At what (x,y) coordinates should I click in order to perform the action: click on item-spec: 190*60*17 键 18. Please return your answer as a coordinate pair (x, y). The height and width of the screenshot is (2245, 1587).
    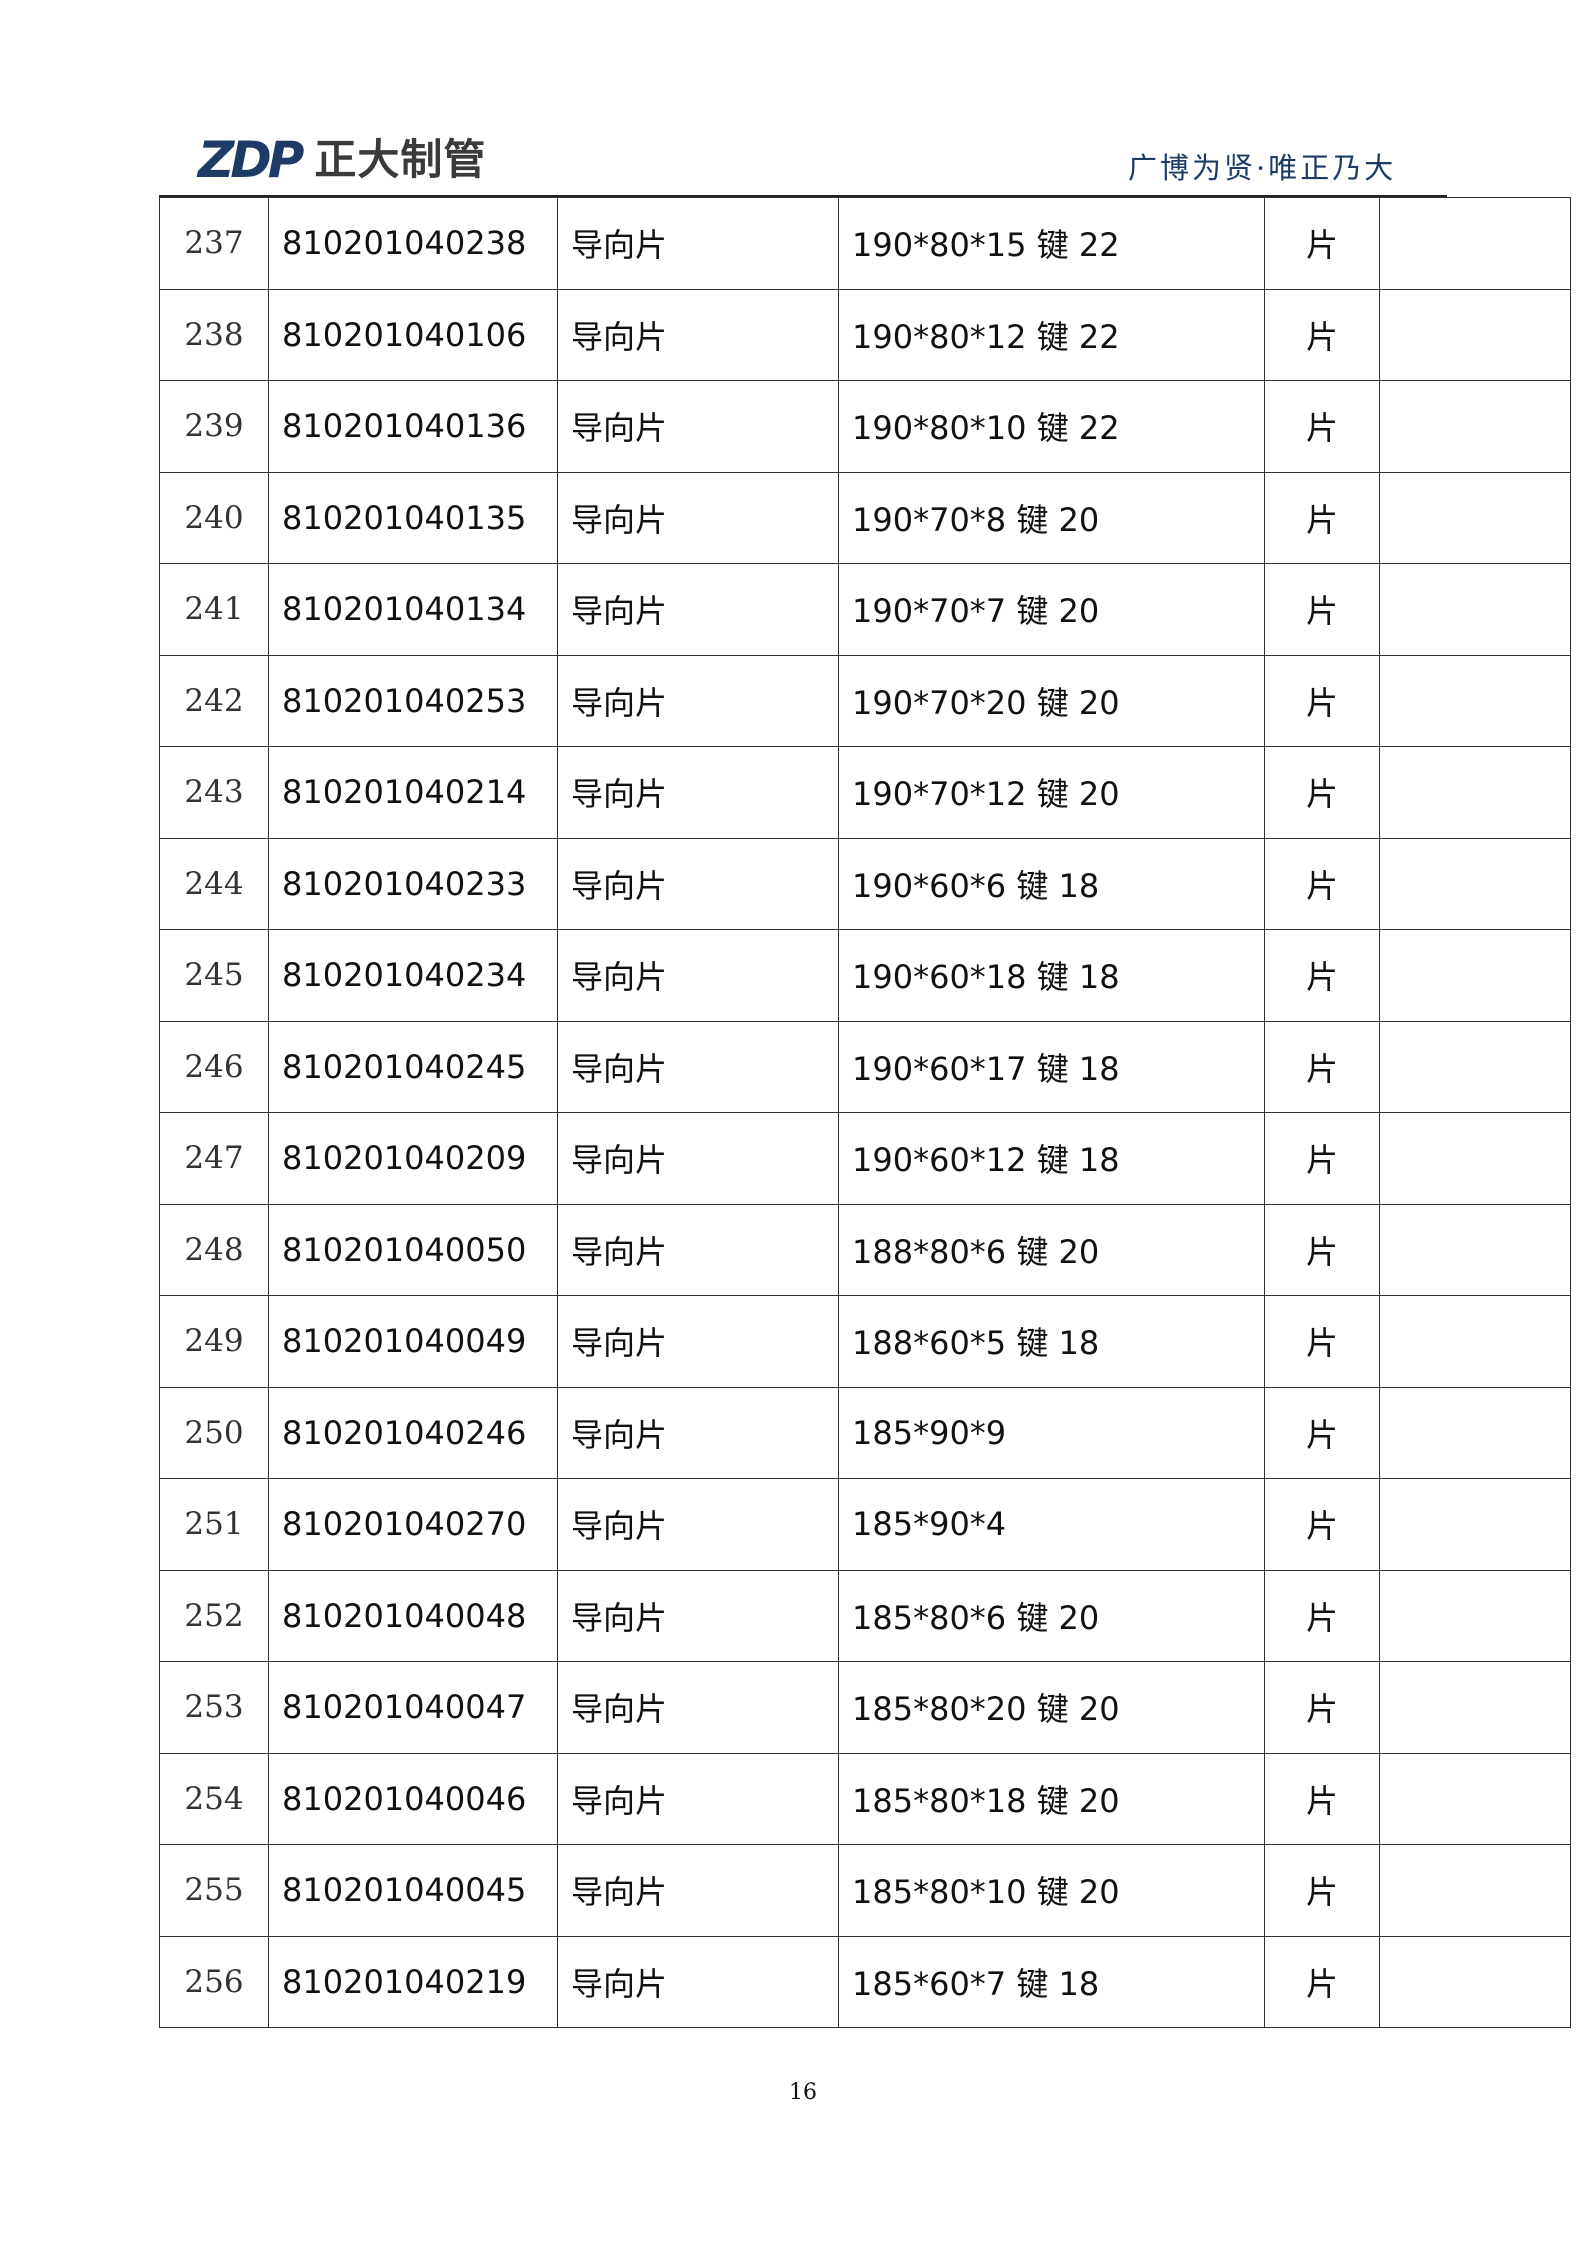
    Looking at the image, I should click on (1051, 1066).